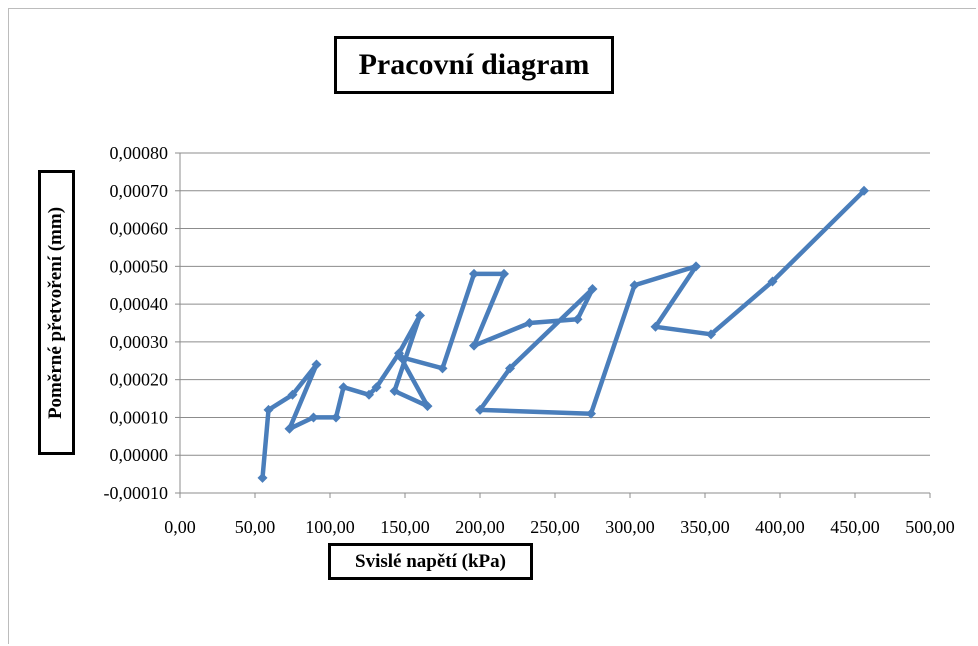 This screenshot has width=978, height=646. What do you see at coordinates (180, 527) in the screenshot?
I see `x-tick-label: 0,00` at bounding box center [180, 527].